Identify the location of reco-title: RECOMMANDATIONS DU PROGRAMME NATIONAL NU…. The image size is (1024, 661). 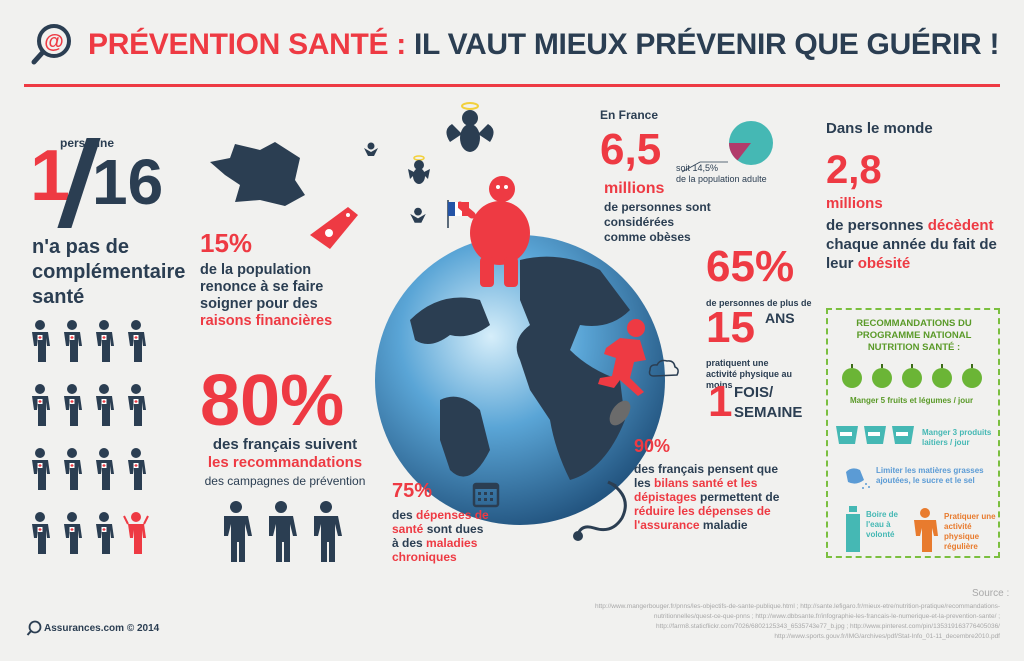
(914, 335).